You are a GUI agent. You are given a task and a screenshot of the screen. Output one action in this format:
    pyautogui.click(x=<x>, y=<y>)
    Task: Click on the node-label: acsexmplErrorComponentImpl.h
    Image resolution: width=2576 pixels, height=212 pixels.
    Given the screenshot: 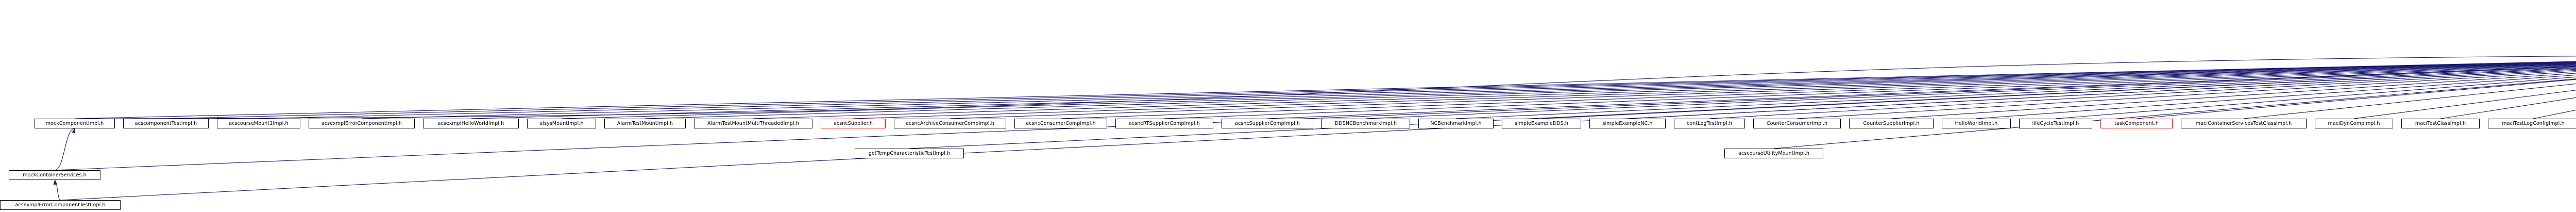 What is the action you would take?
    pyautogui.click(x=361, y=123)
    